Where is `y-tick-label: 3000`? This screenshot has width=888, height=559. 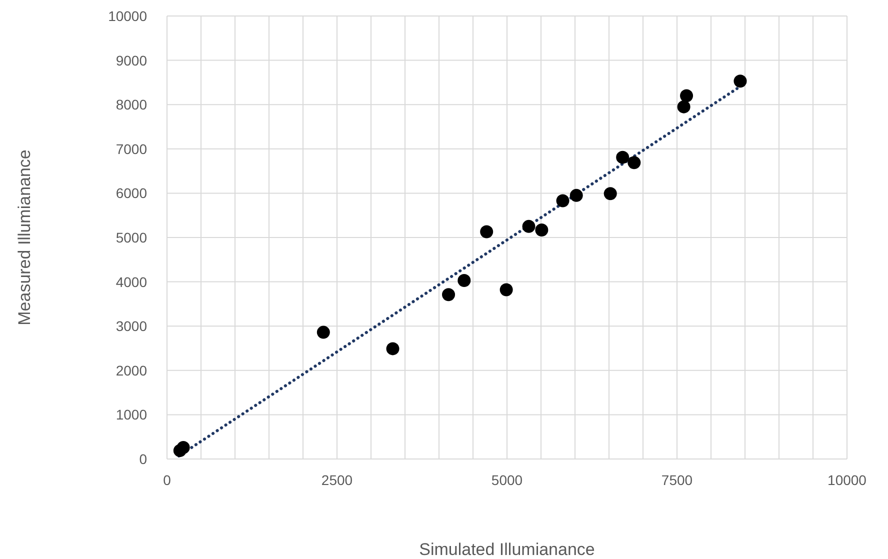 y-tick-label: 3000 is located at coordinates (132, 326).